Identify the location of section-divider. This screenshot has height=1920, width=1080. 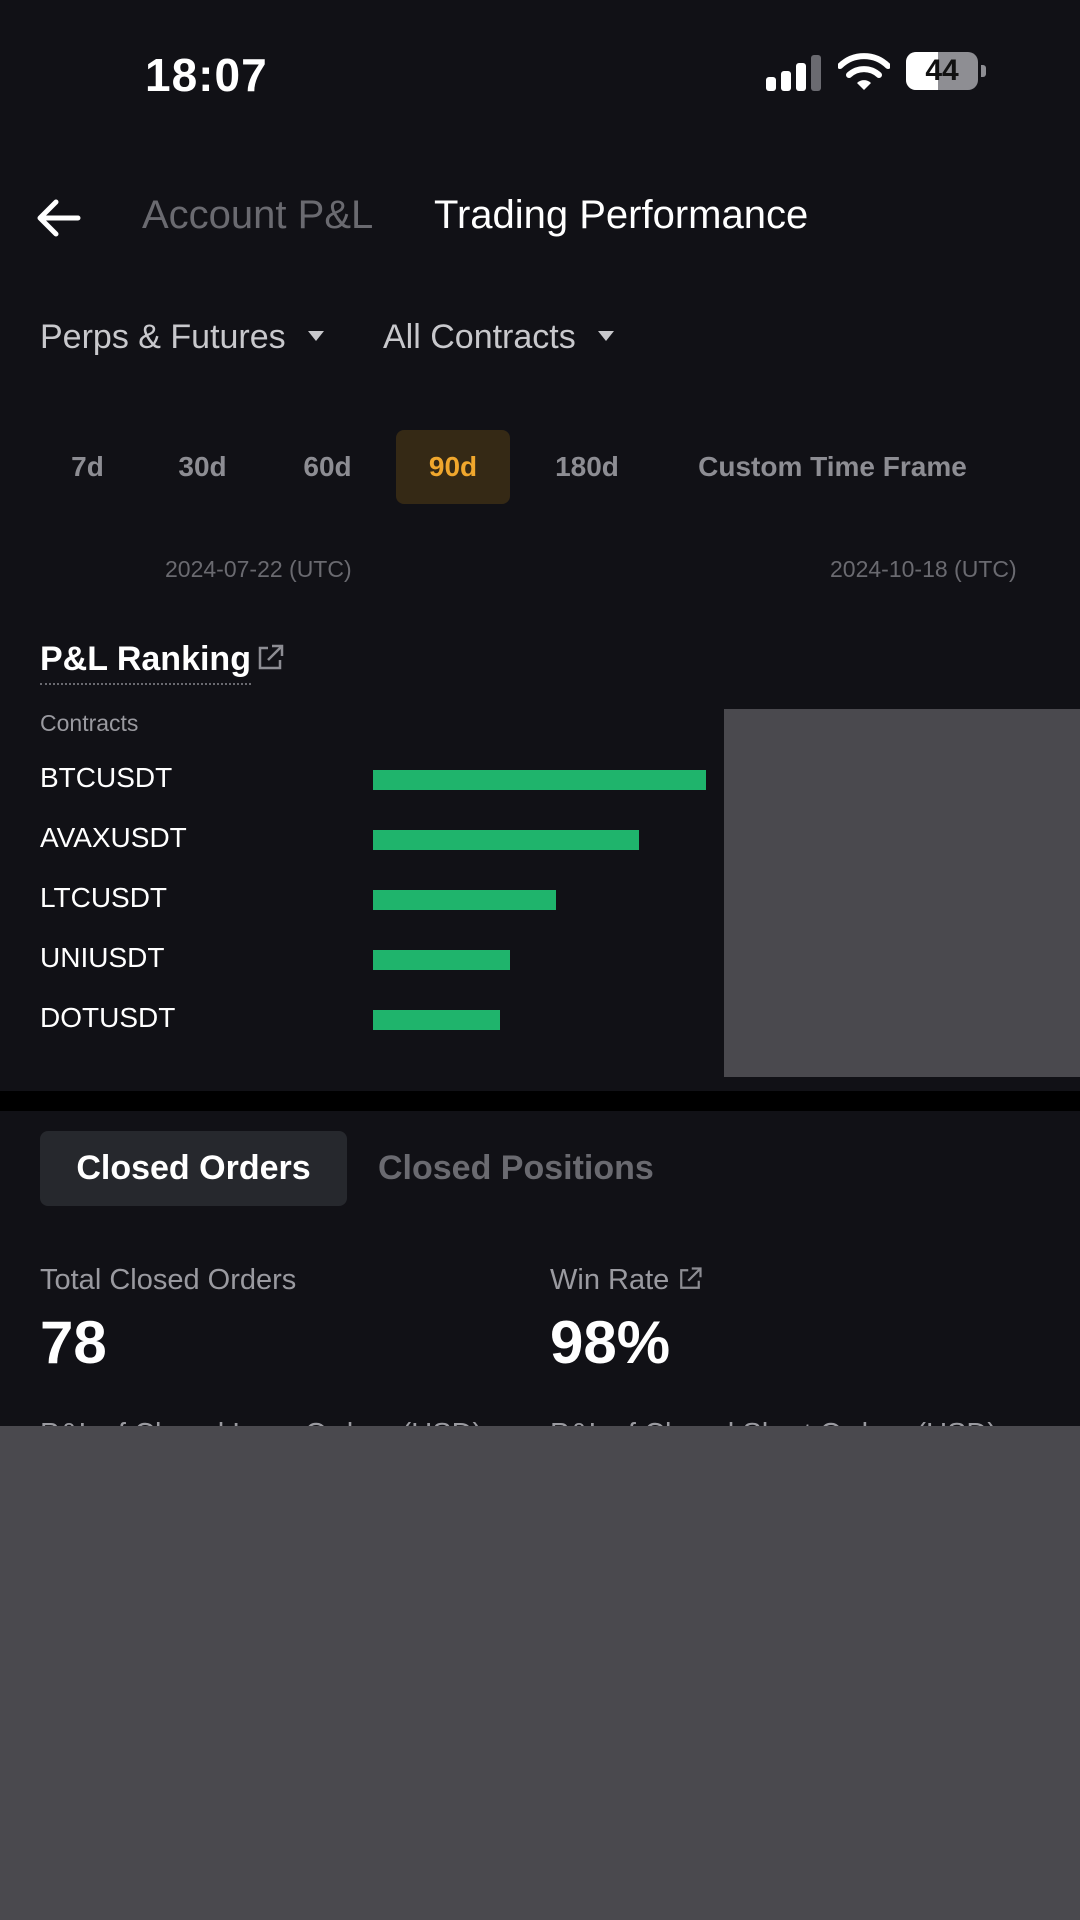
(540, 1101).